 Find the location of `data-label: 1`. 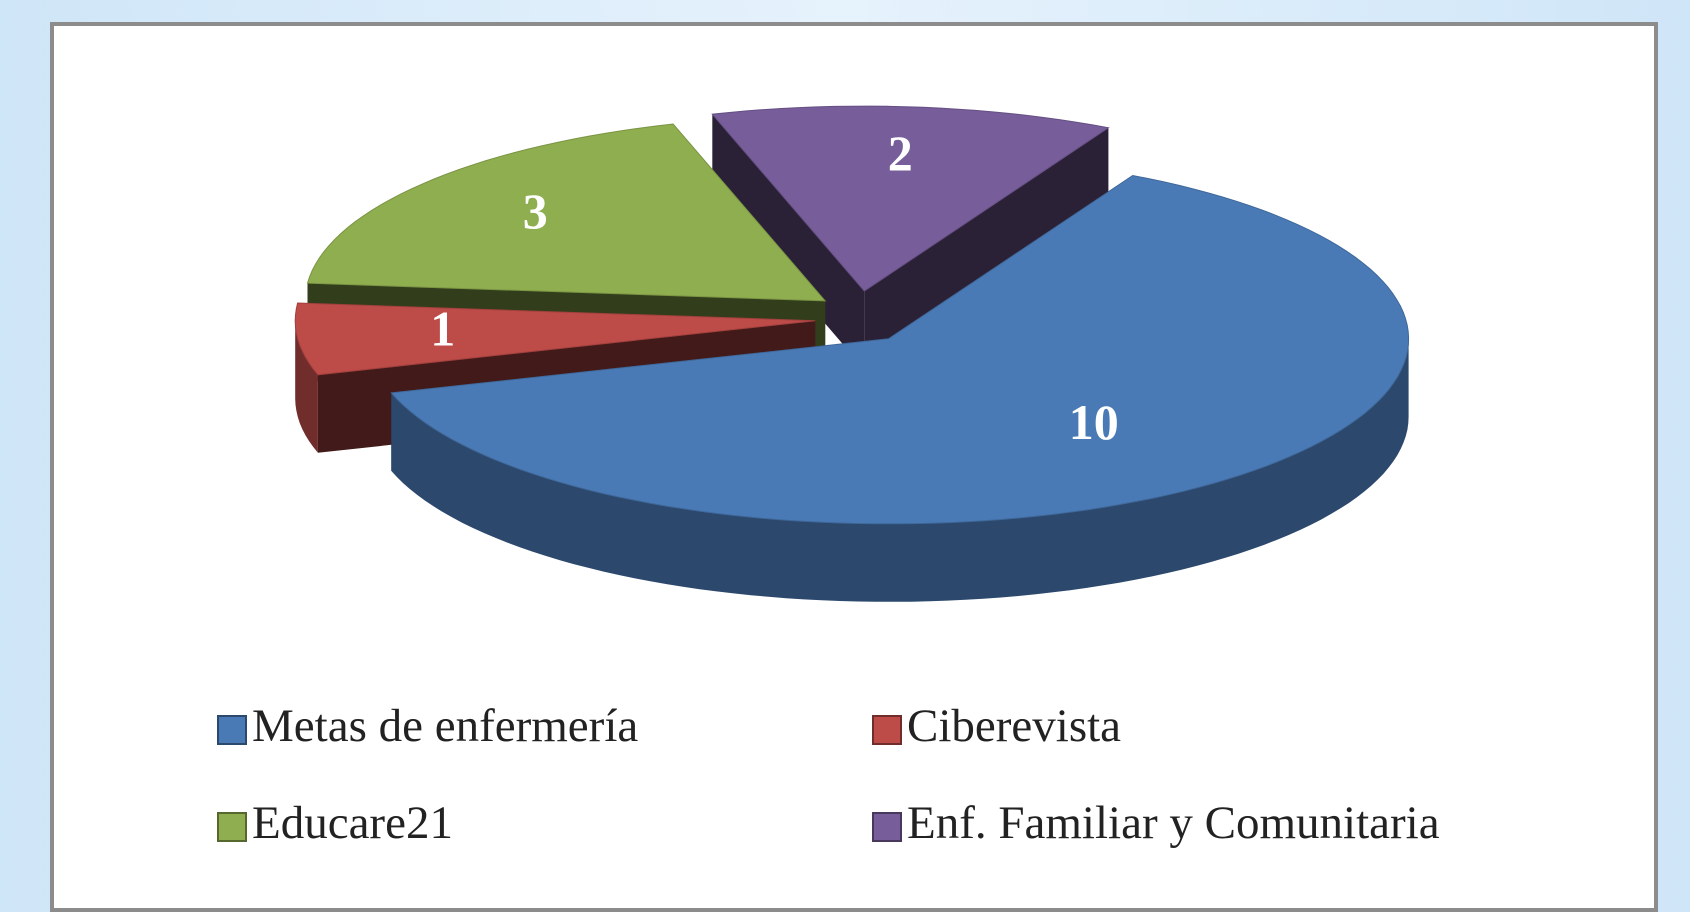

data-label: 1 is located at coordinates (442, 329).